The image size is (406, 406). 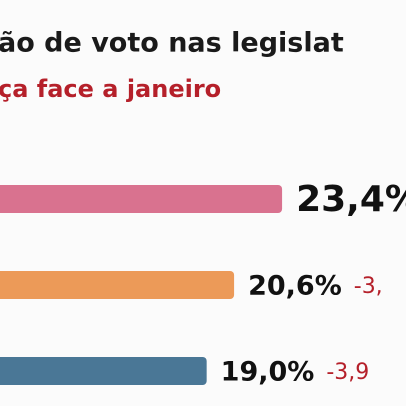 What do you see at coordinates (368, 286) in the screenshot?
I see `change-label: -3,` at bounding box center [368, 286].